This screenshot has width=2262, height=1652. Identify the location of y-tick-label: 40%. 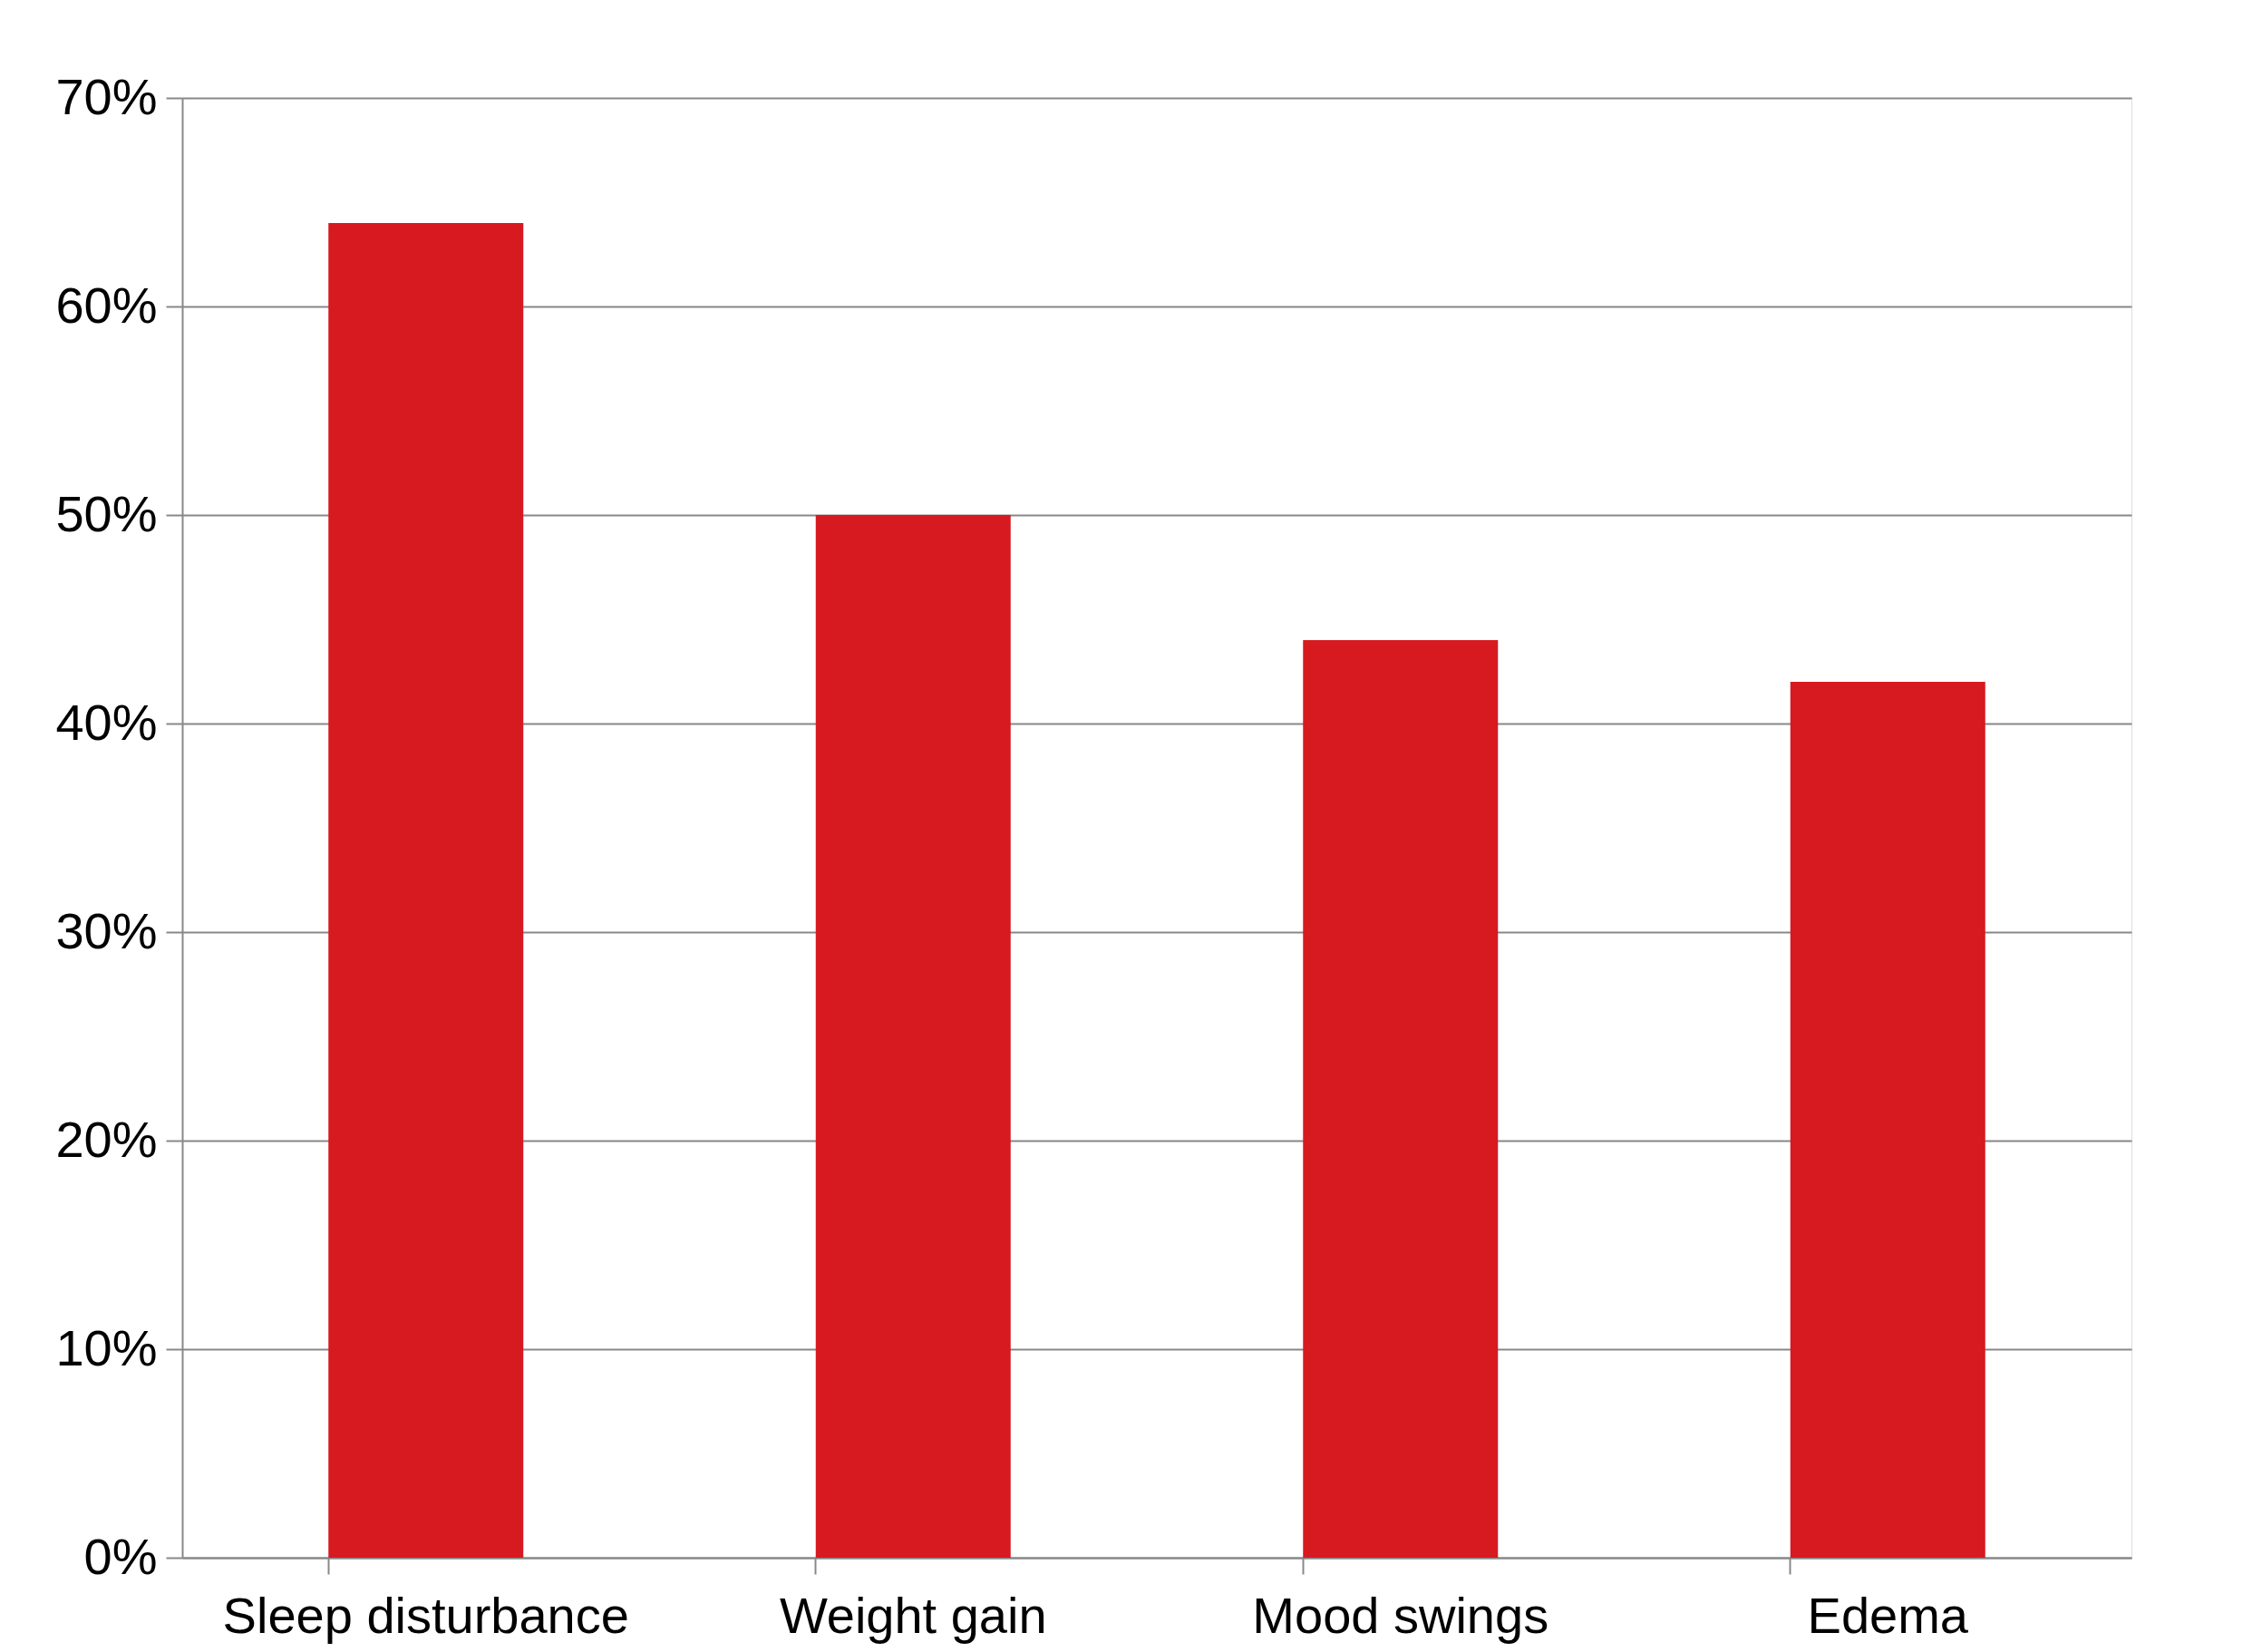
(106, 722).